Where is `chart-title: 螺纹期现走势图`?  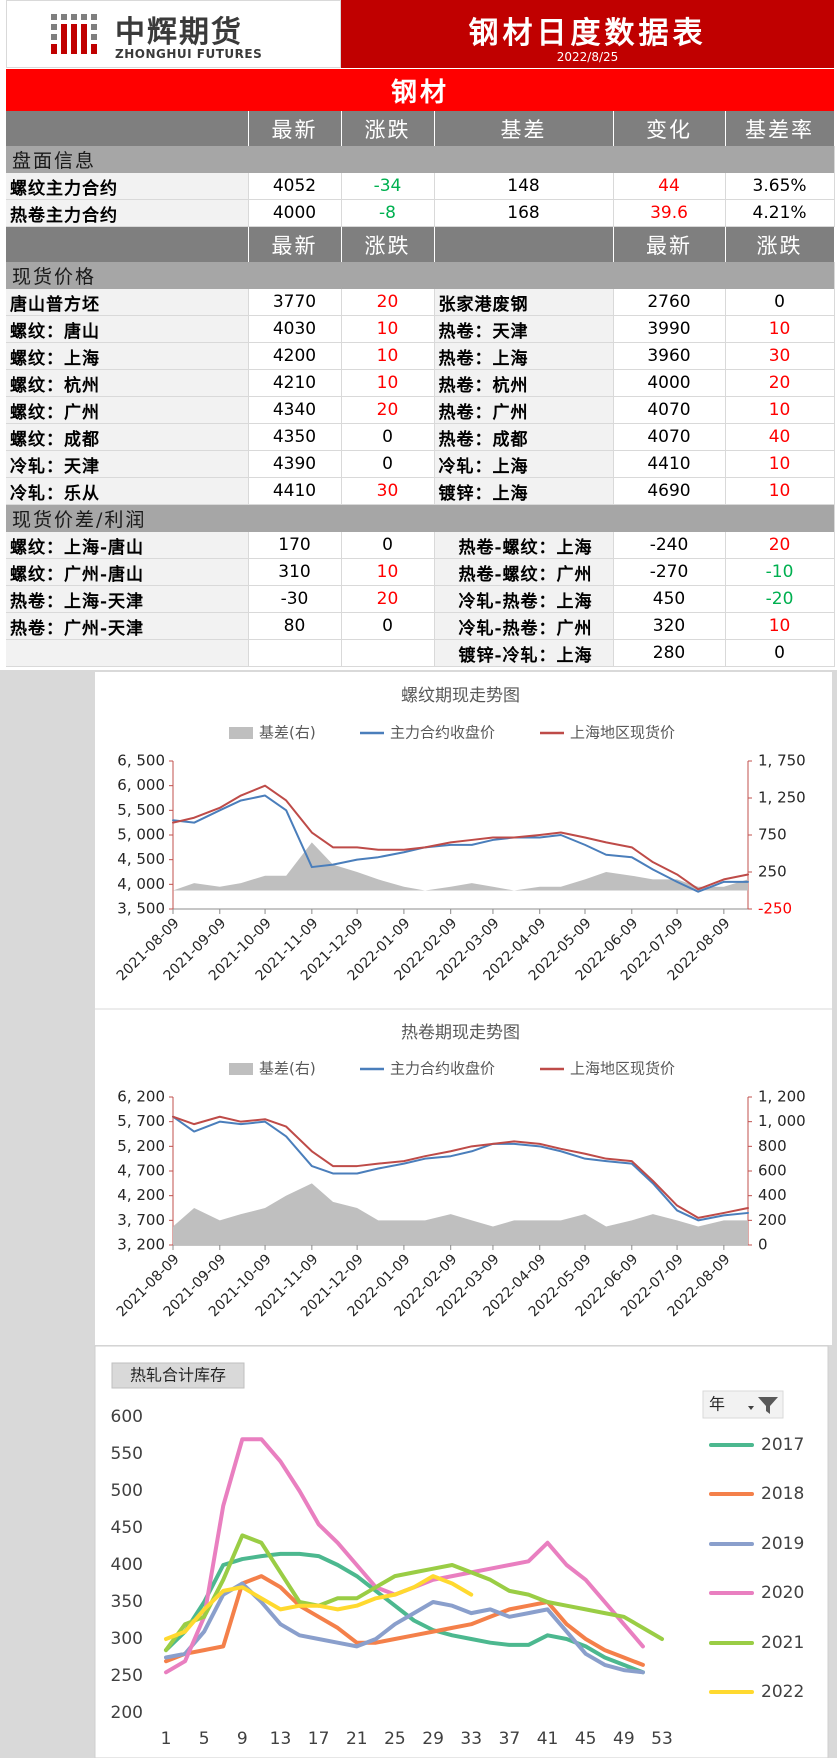
chart-title: 螺纹期现走势图 is located at coordinates (460, 696).